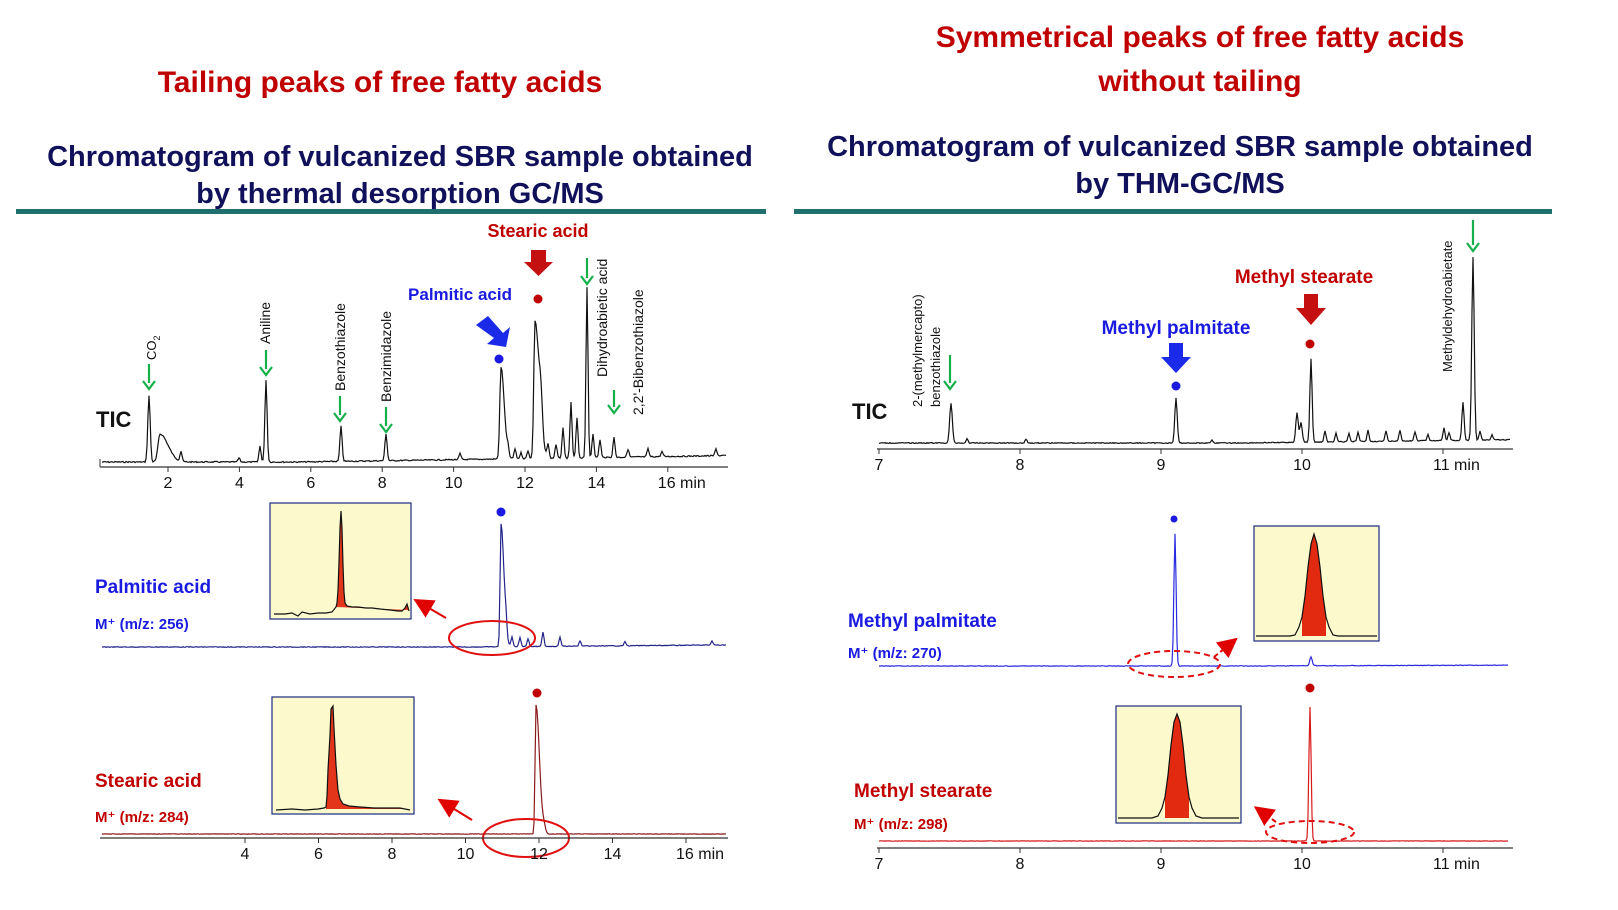 This screenshot has width=1618, height=910. Describe the element at coordinates (340, 347) in the screenshot. I see `label-benzothiazole: Benzothiazole` at that location.